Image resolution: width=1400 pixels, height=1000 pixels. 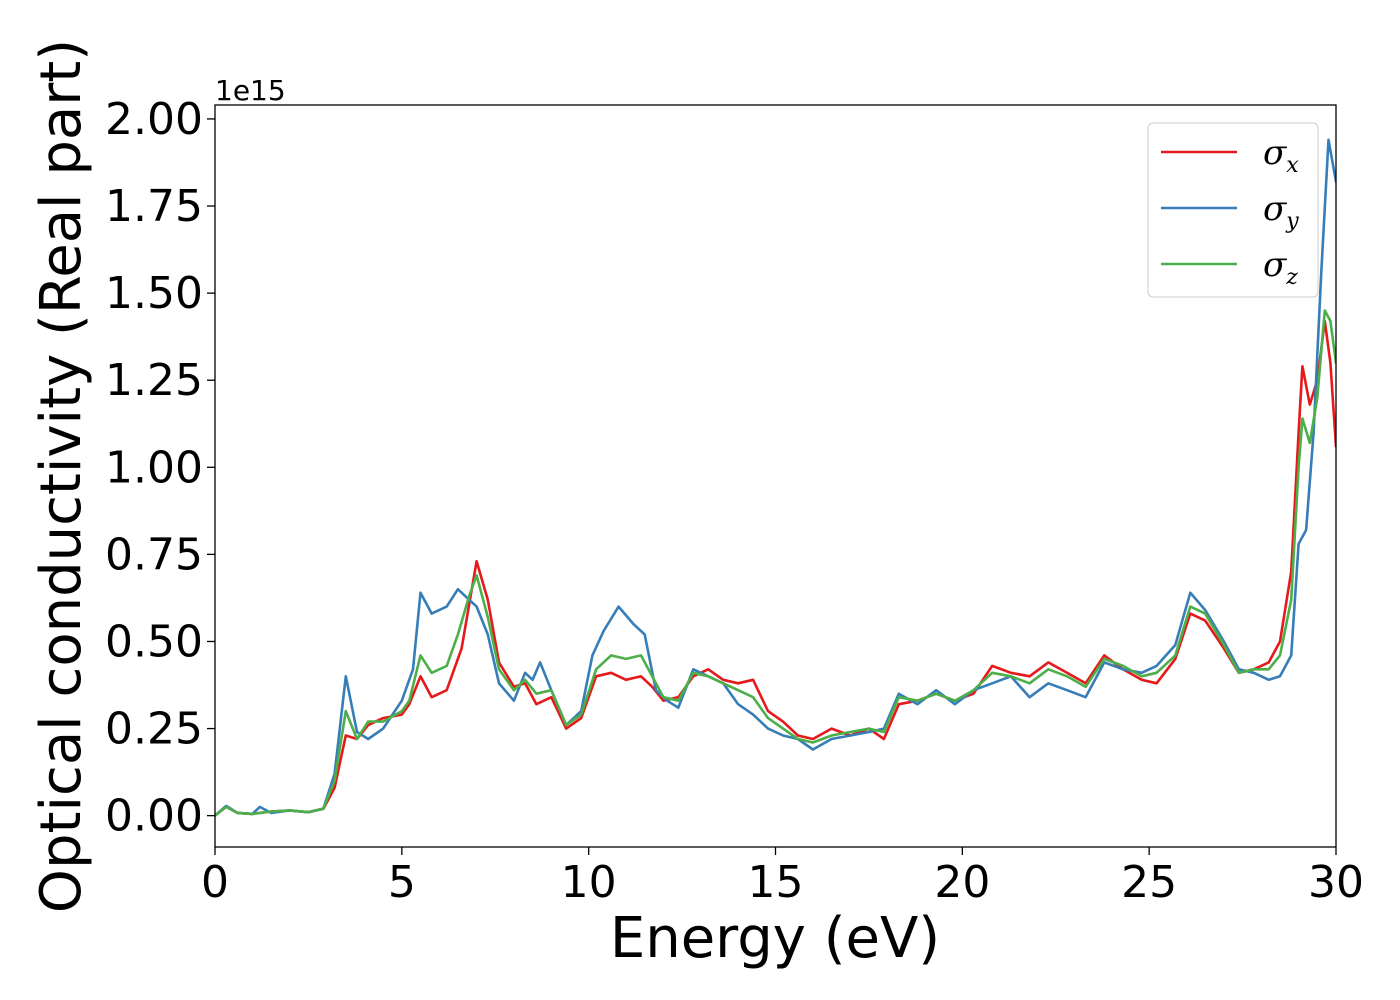 What do you see at coordinates (1336, 882) in the screenshot?
I see `x-tick-label: 30` at bounding box center [1336, 882].